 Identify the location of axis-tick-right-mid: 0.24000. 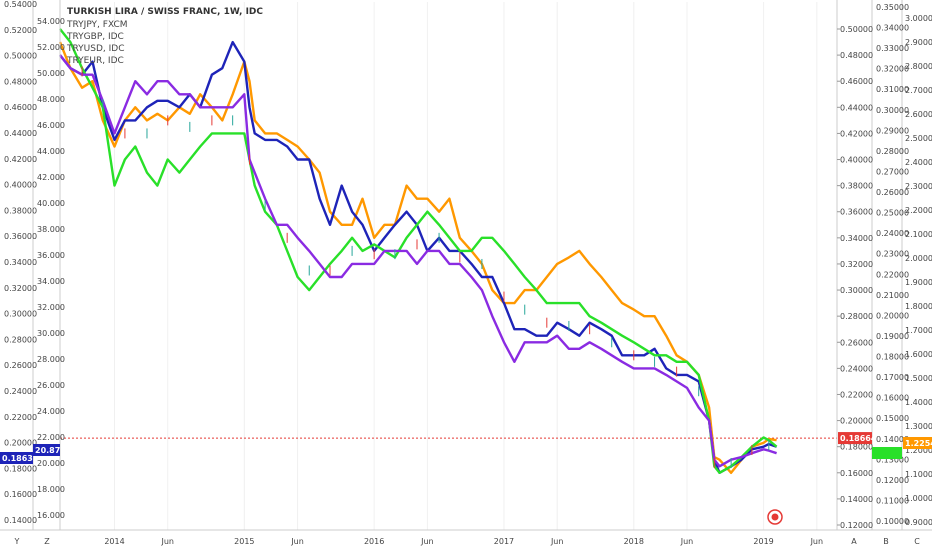
(892, 233).